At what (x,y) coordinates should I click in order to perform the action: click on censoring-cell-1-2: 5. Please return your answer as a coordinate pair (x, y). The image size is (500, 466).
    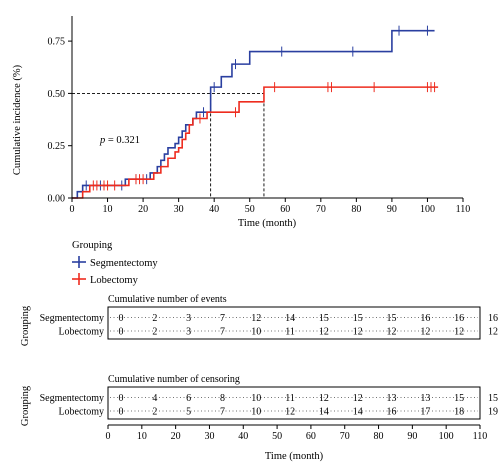
    Looking at the image, I should click on (188, 412).